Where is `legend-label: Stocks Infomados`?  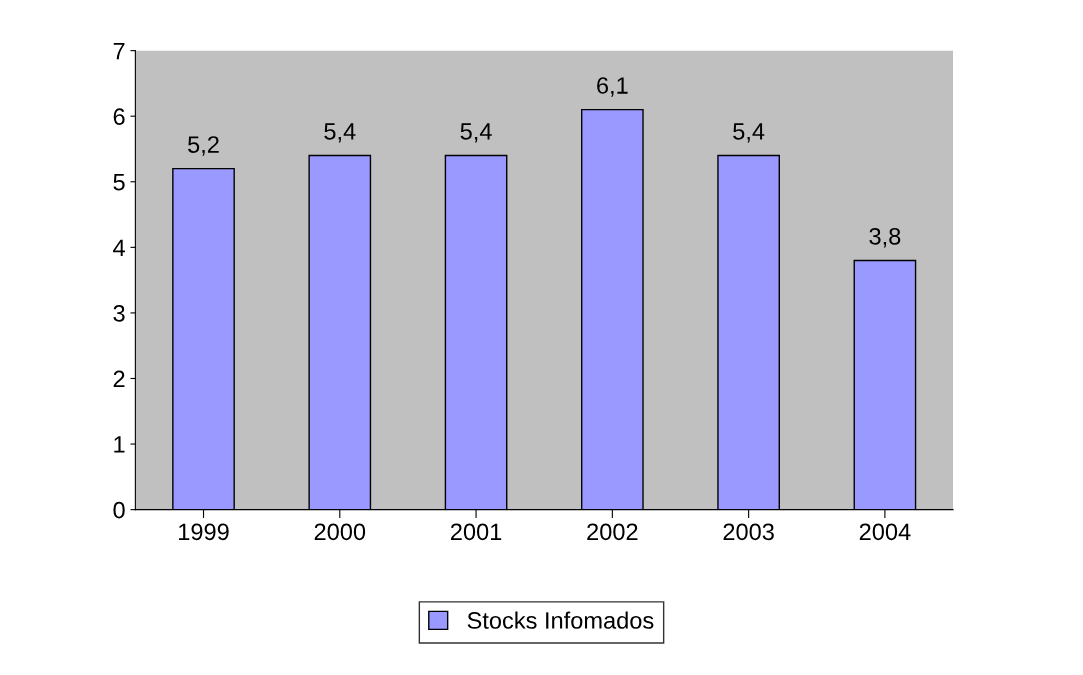 legend-label: Stocks Infomados is located at coordinates (560, 620).